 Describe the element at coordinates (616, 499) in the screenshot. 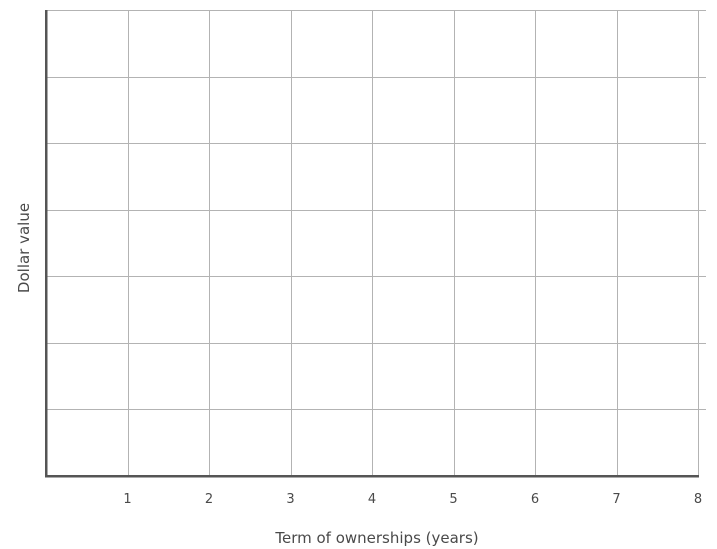

I see `x-tick-label-7: 7` at that location.